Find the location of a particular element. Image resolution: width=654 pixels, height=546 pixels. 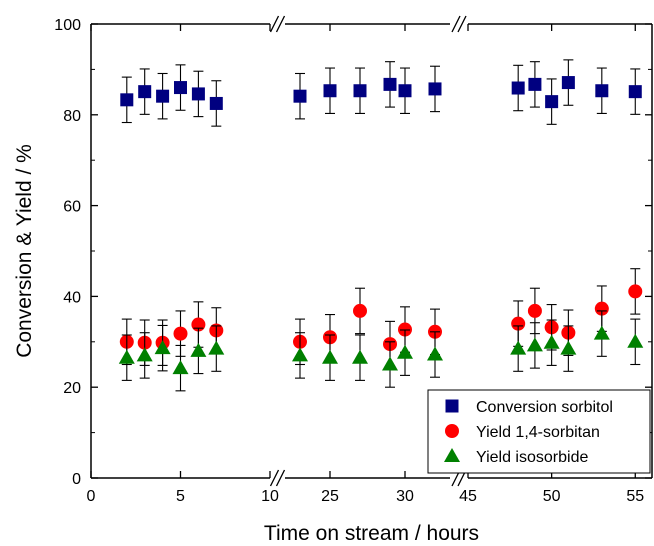

y-tick-label: 80 is located at coordinates (72, 116).